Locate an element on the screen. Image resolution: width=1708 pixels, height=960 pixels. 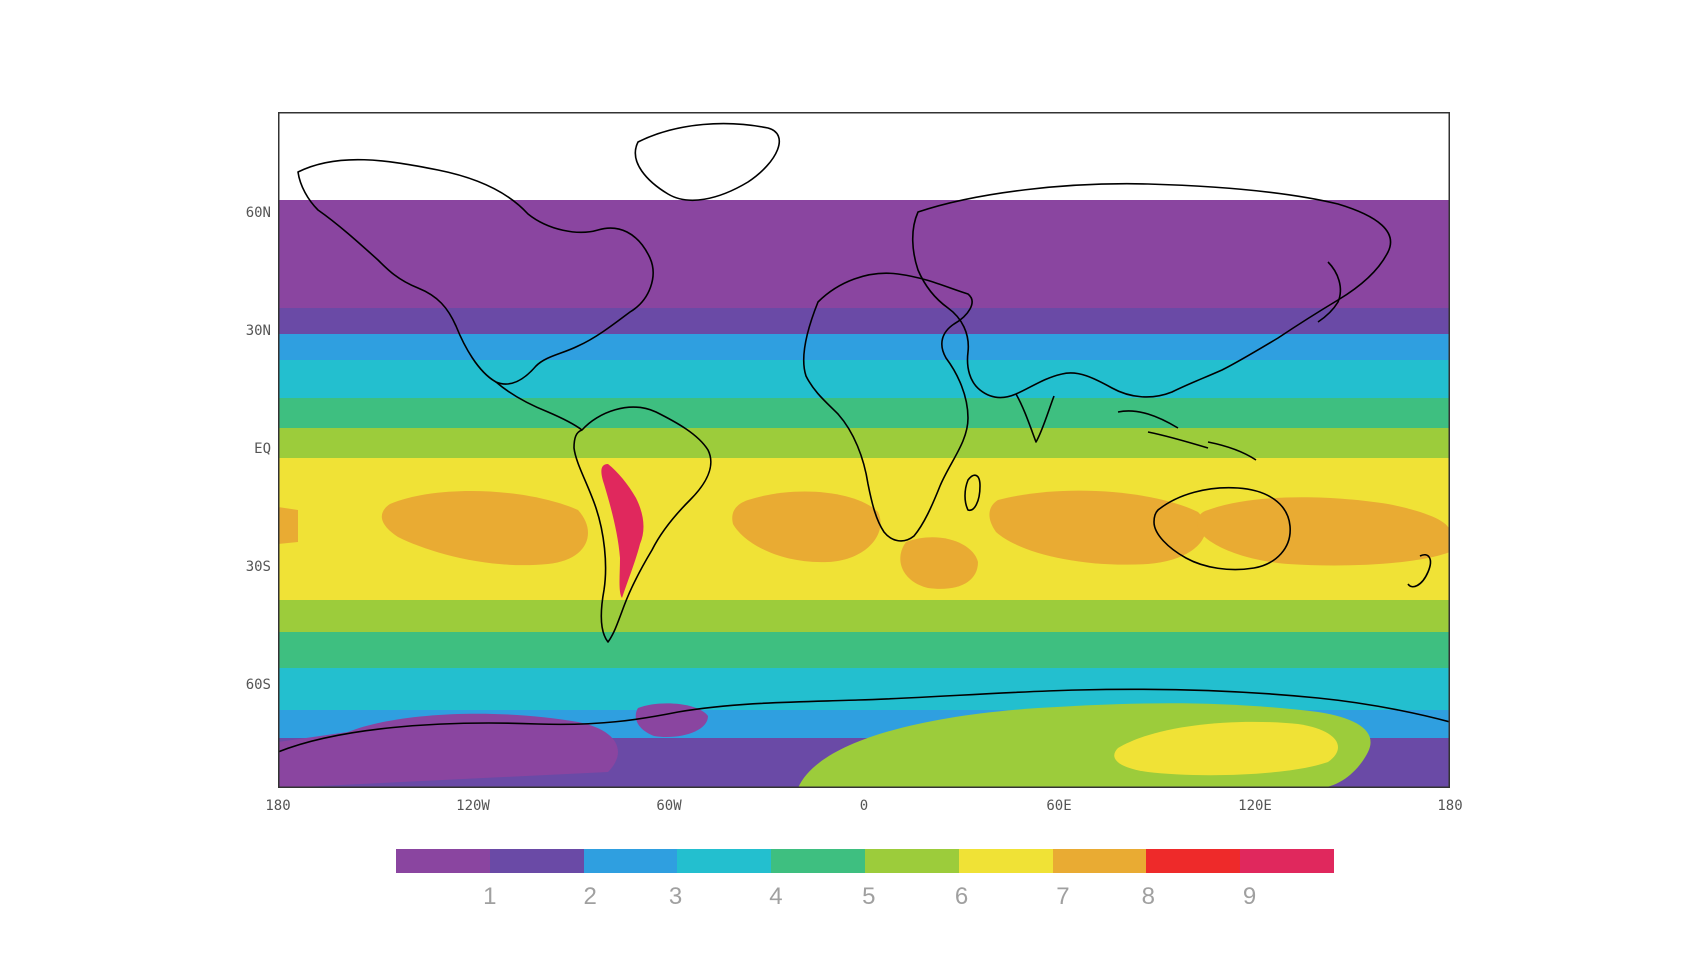
x-label-120e: 120E is located at coordinates (1255, 806).